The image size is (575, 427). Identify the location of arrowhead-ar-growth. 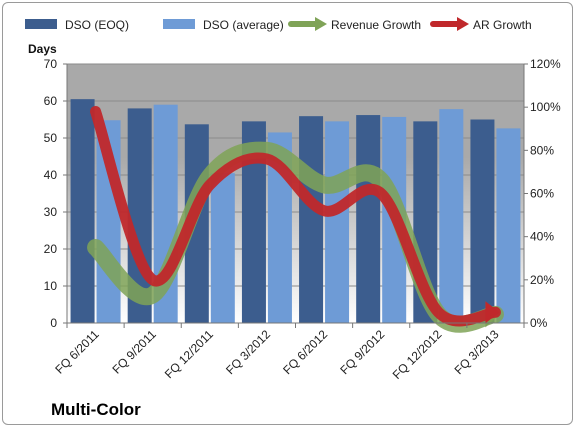
(492, 312).